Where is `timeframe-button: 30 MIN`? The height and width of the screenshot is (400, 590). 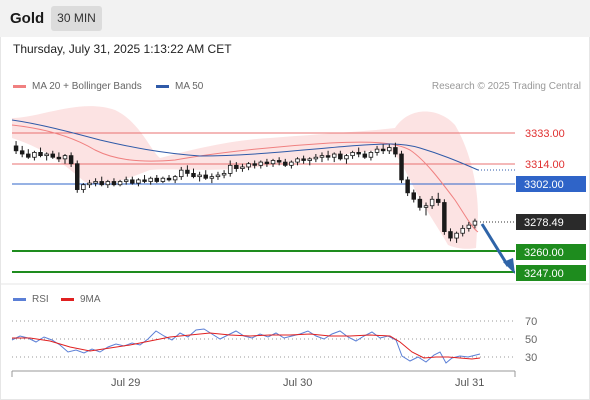 timeframe-button: 30 MIN is located at coordinates (76, 18).